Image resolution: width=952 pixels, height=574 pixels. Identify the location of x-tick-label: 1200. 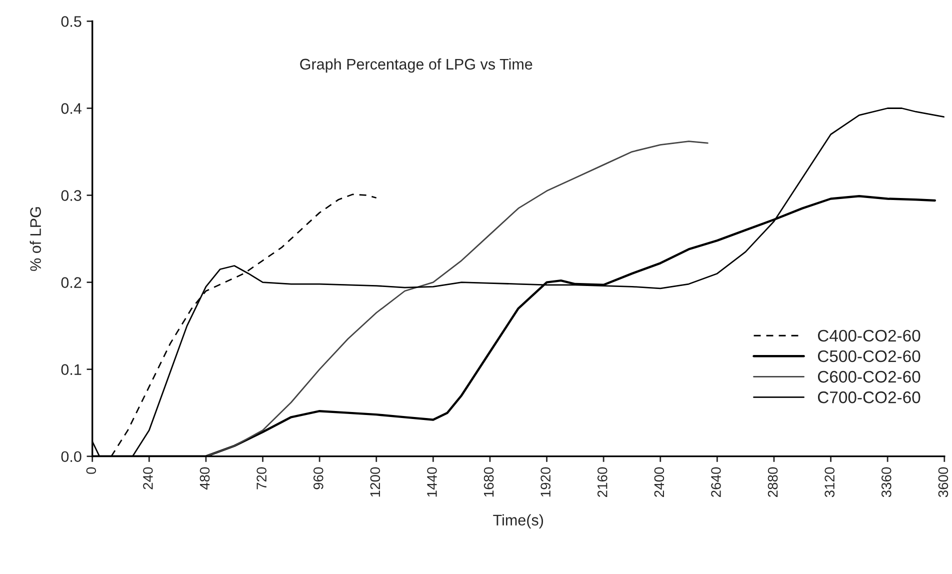
(375, 482).